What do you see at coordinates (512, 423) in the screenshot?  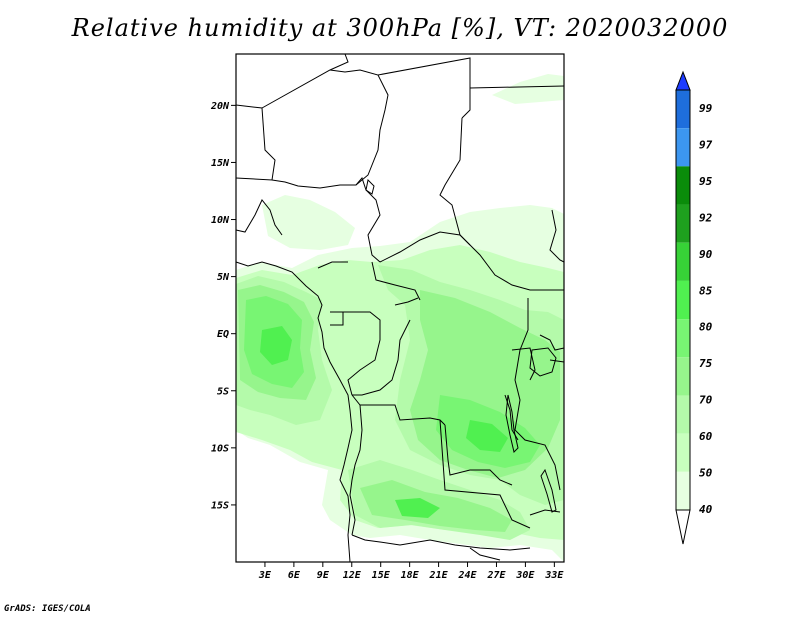 I see `lake-tanganyika` at bounding box center [512, 423].